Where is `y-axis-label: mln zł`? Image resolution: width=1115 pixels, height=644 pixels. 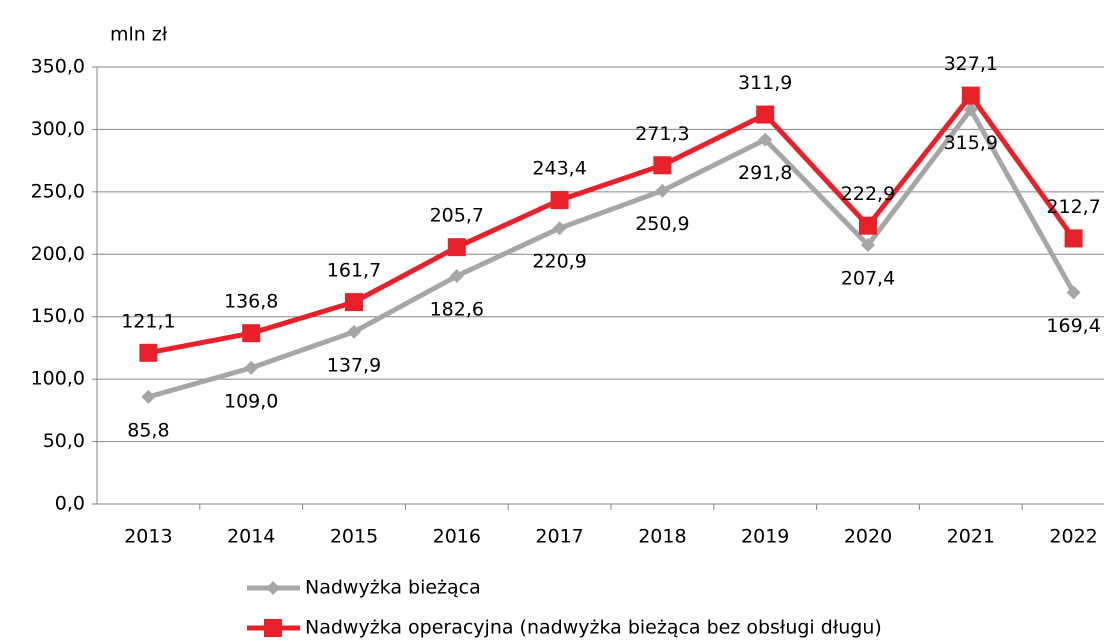
y-axis-label: mln zł is located at coordinates (139, 35).